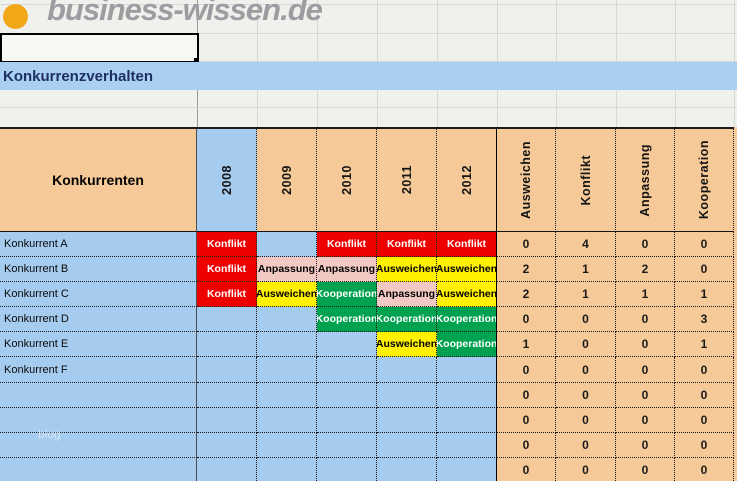 The image size is (737, 481). Describe the element at coordinates (704, 180) in the screenshot. I see `metric-header-kooperation: Kooperation` at that location.